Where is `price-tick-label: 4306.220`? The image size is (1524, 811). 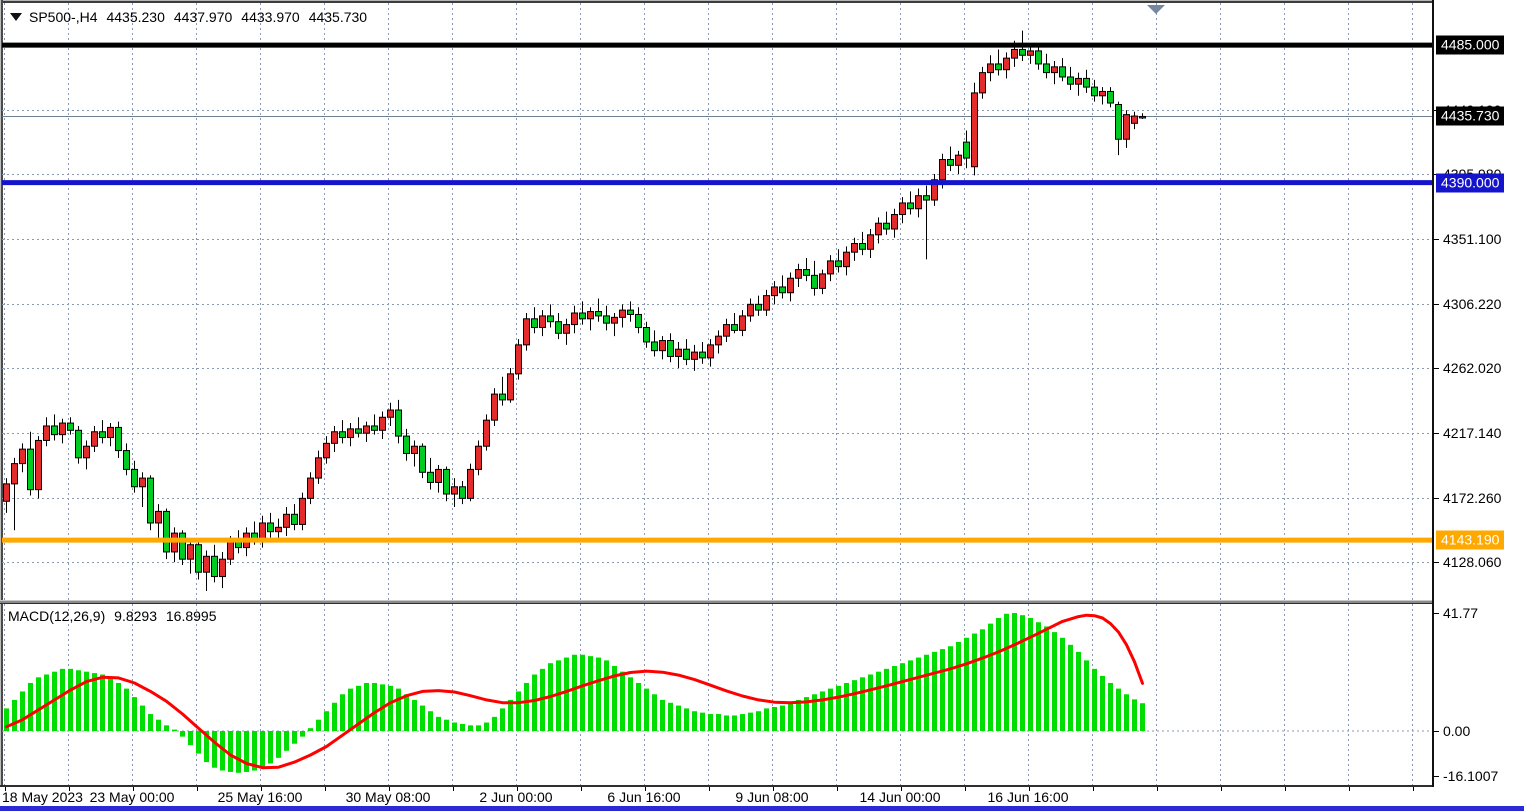
price-tick-label: 4306.220 is located at coordinates (1472, 304).